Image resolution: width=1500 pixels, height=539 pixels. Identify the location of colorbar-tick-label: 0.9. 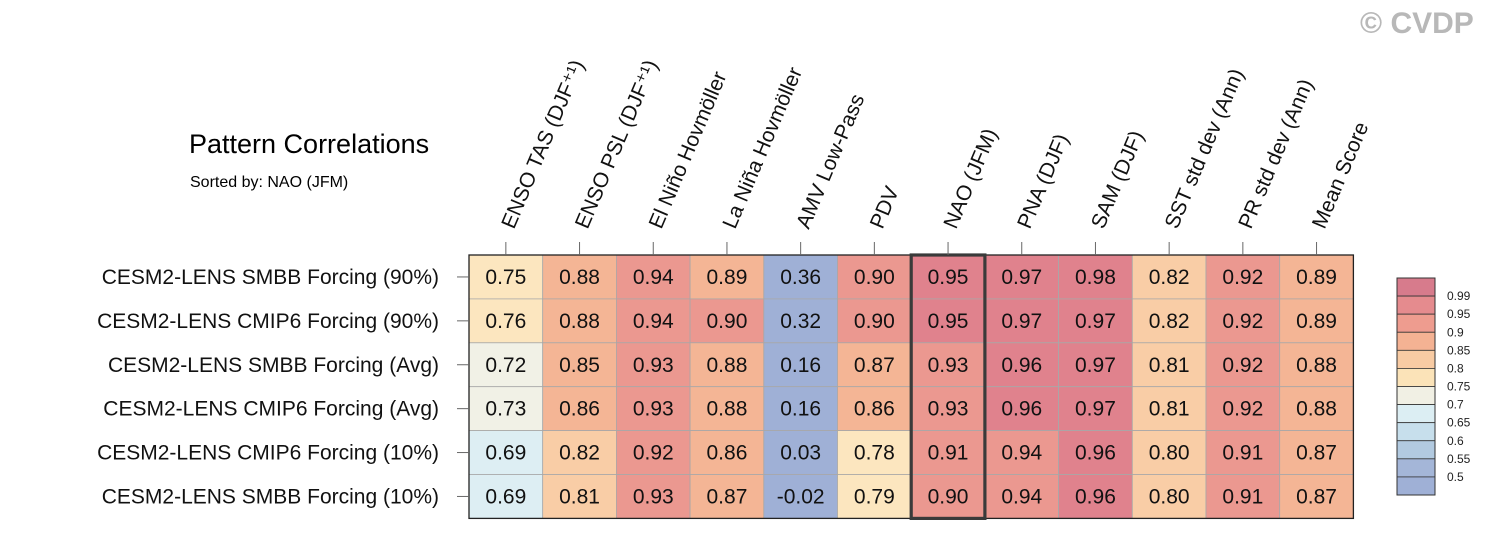
(1455, 332).